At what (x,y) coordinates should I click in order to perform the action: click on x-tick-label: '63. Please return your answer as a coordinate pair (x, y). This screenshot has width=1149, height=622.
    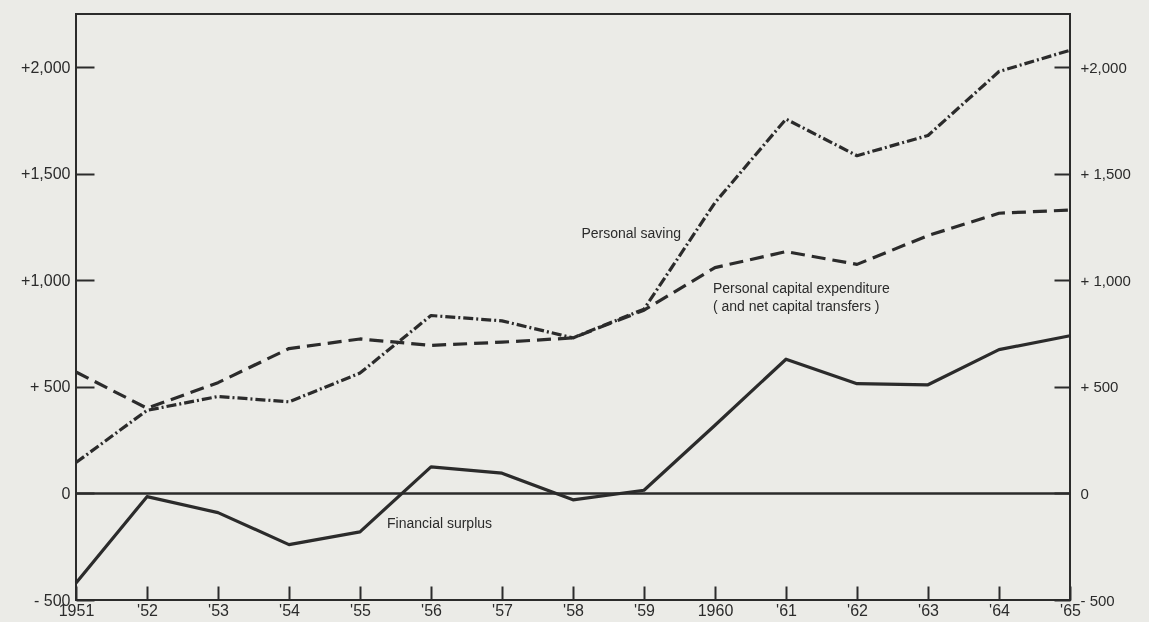
    Looking at the image, I should click on (929, 610).